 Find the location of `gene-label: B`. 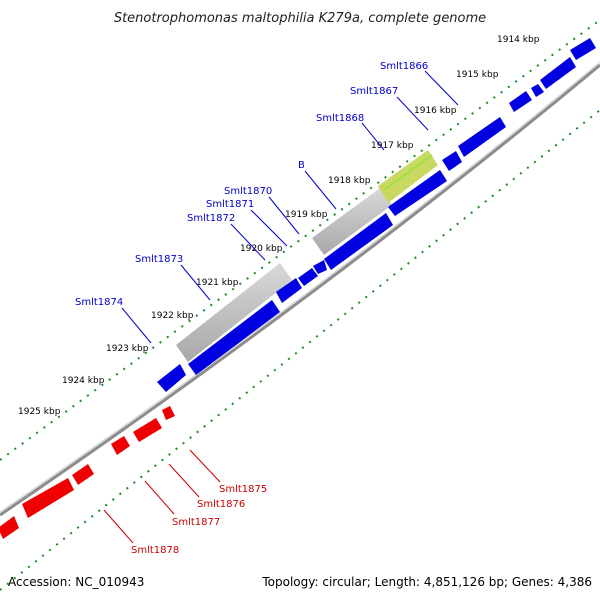

gene-label: B is located at coordinates (301, 165).